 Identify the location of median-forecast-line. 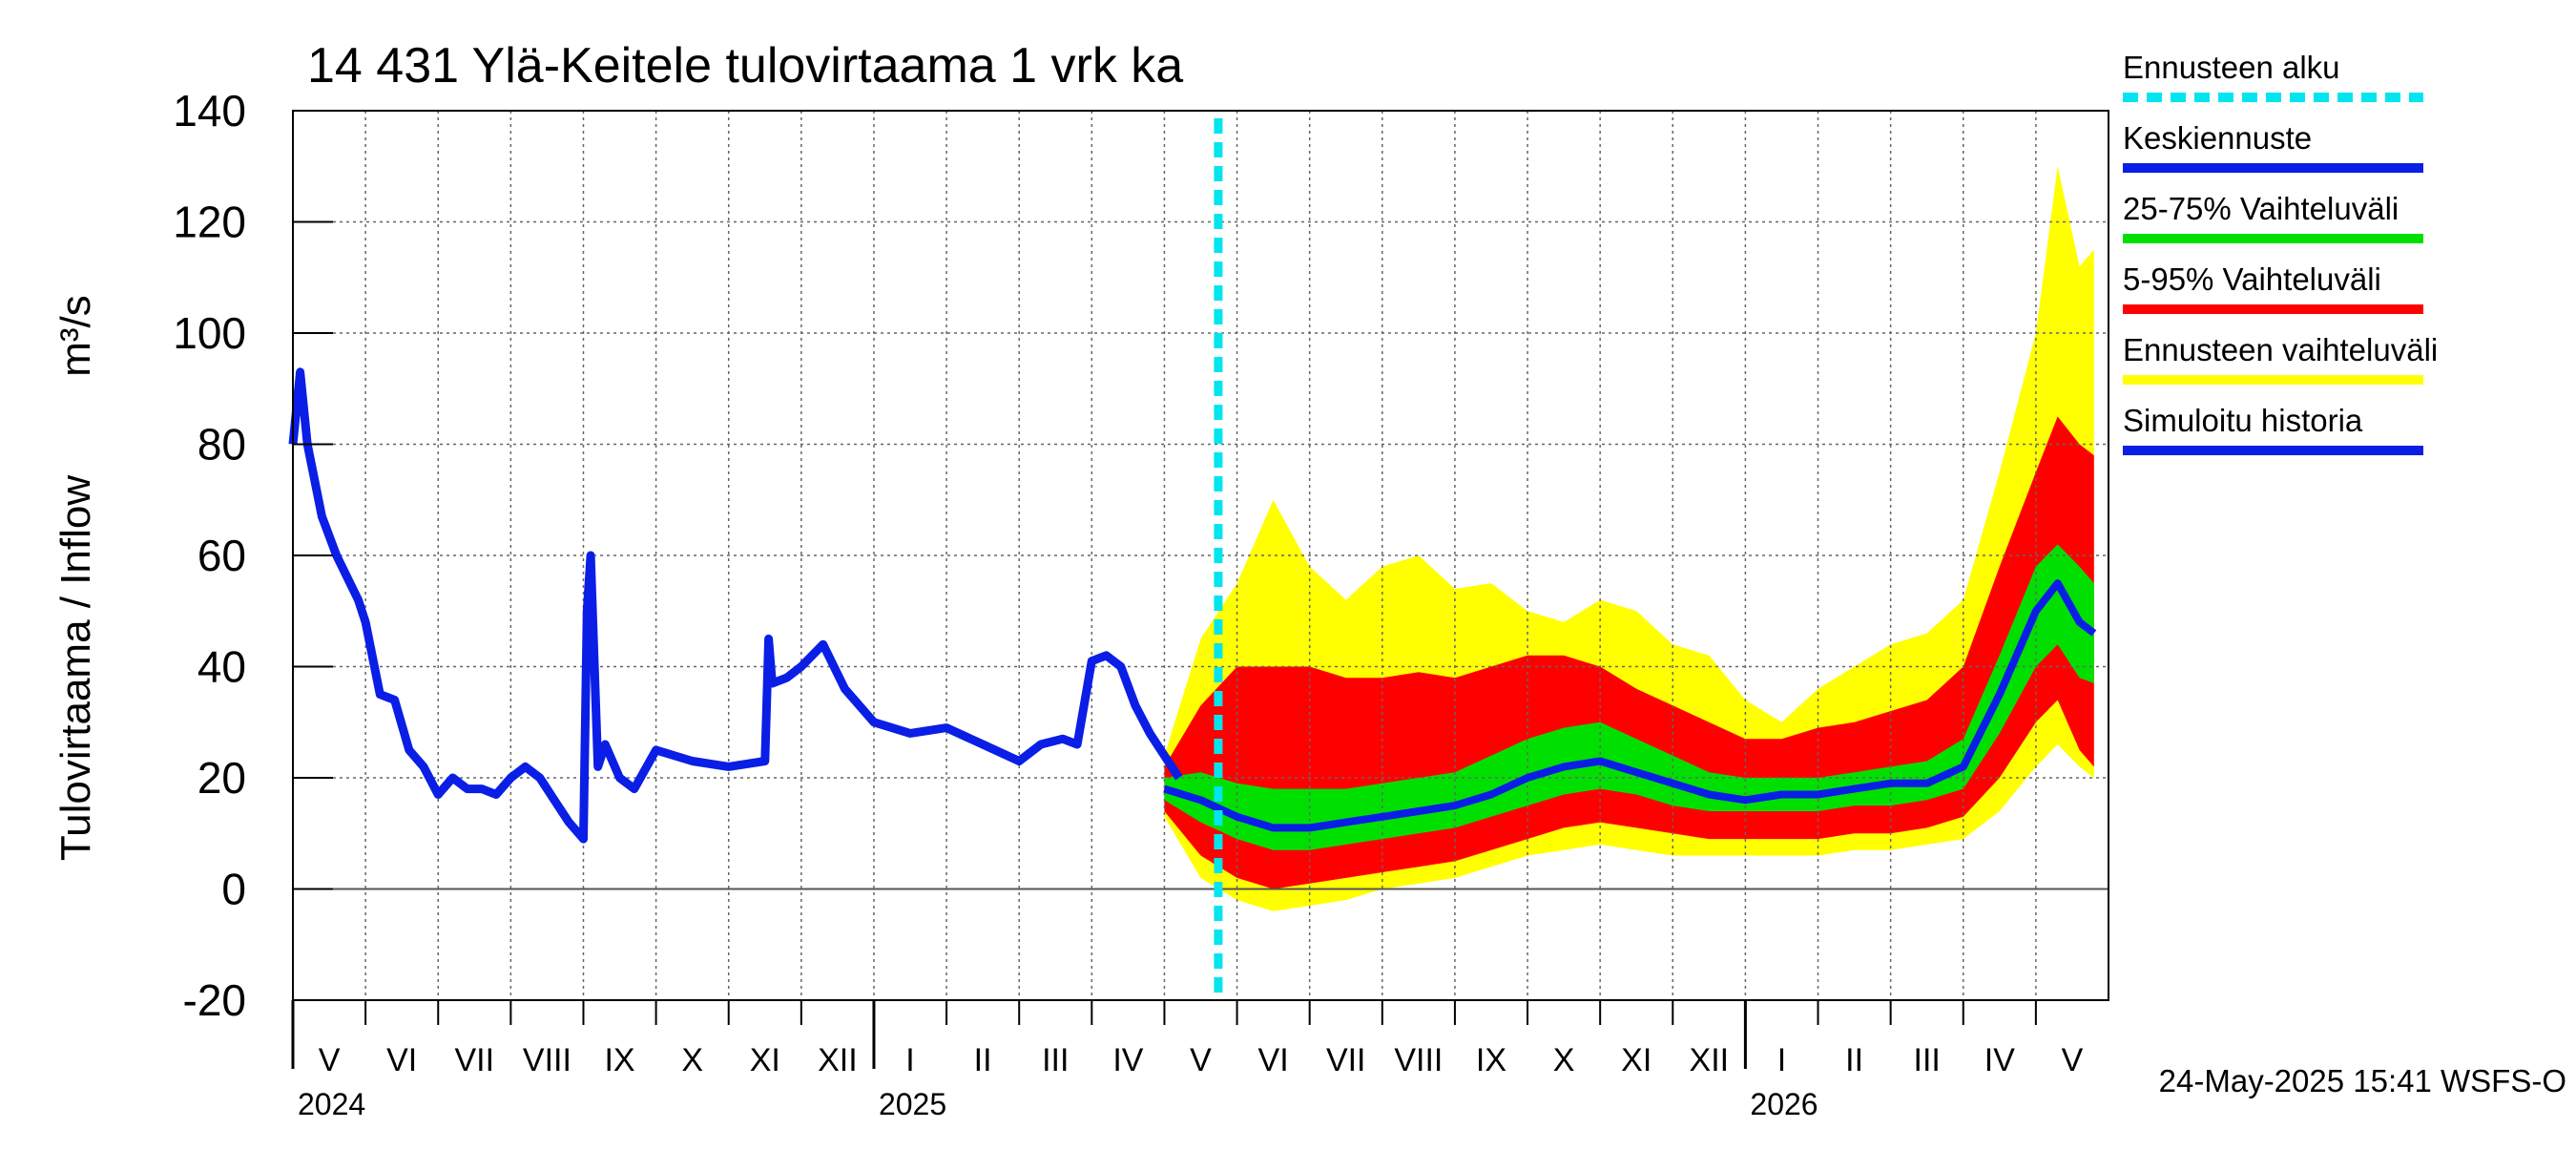
(1630, 705).